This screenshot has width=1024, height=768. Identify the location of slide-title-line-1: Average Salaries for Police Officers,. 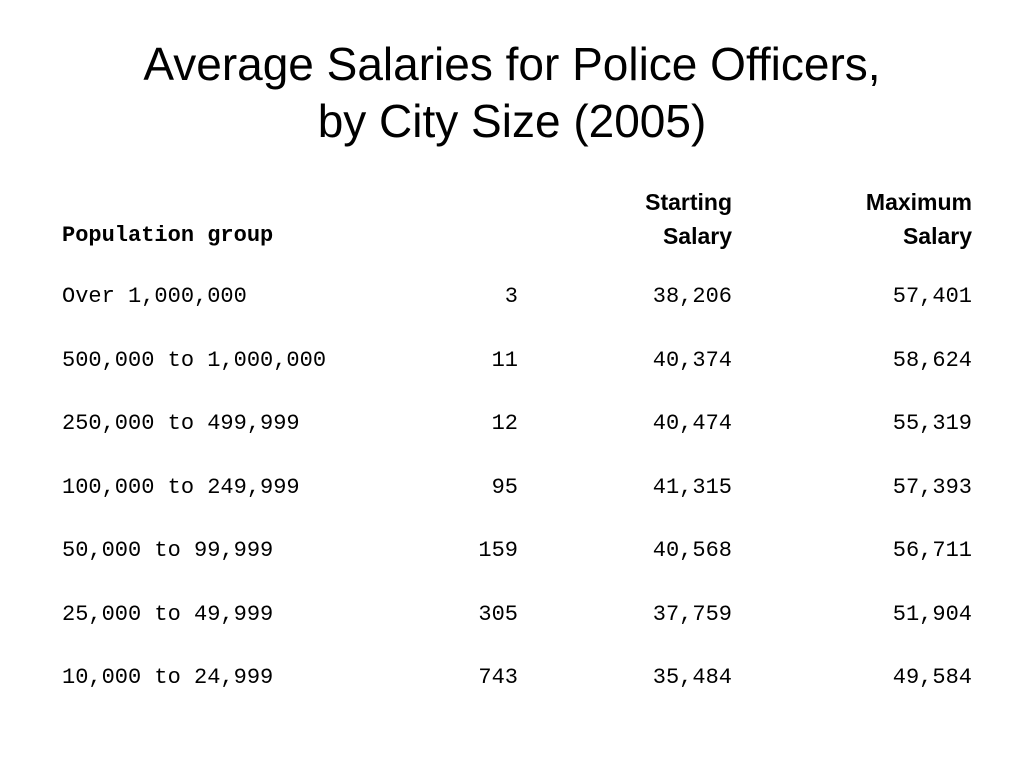
(512, 64).